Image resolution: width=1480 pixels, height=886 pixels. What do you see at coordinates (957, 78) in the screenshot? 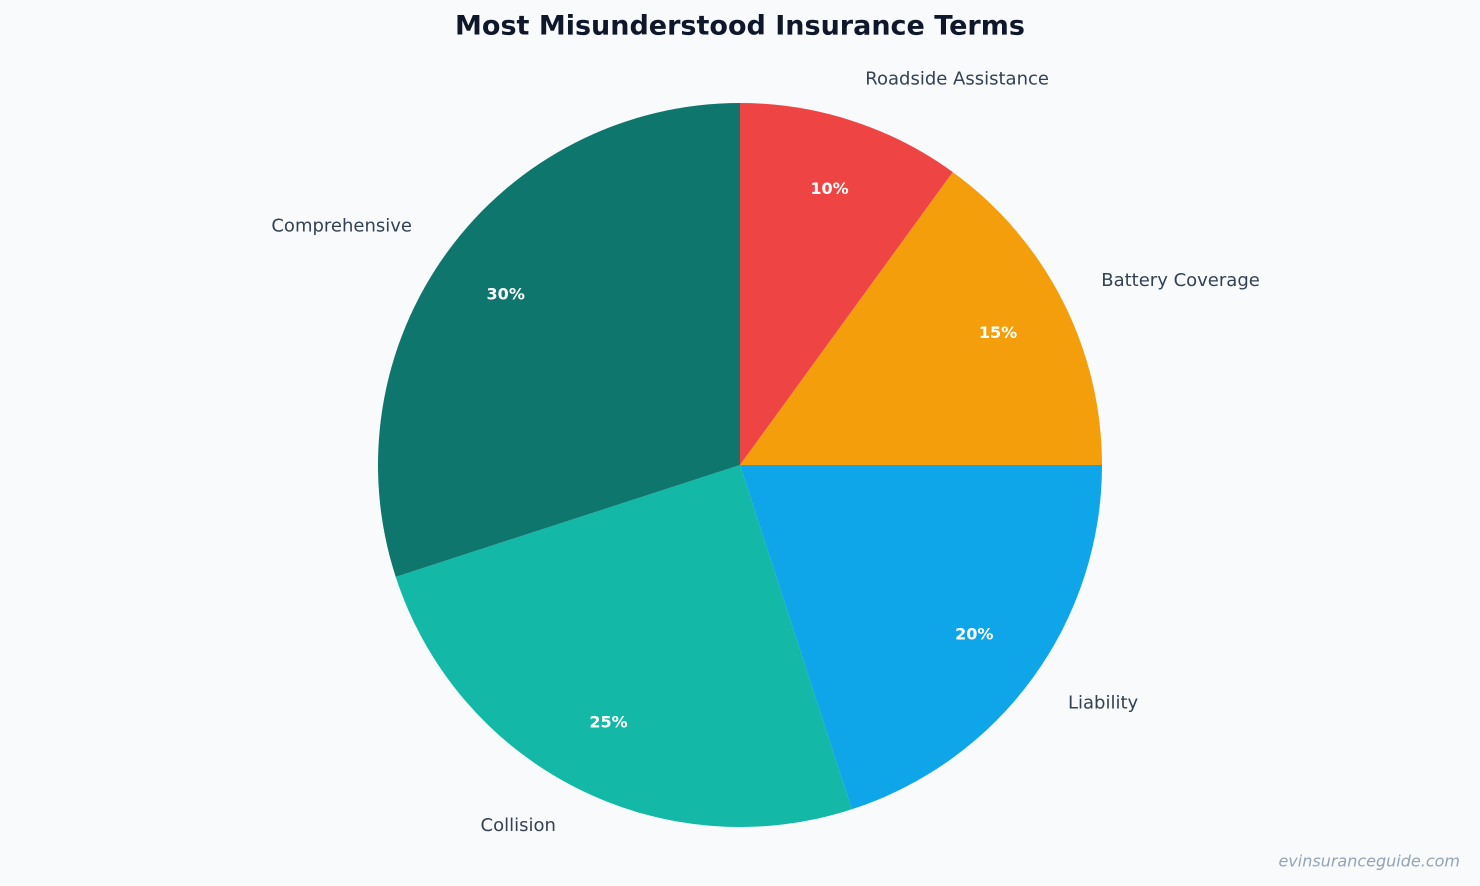
I see `slice-label: Roadside Assistance` at bounding box center [957, 78].